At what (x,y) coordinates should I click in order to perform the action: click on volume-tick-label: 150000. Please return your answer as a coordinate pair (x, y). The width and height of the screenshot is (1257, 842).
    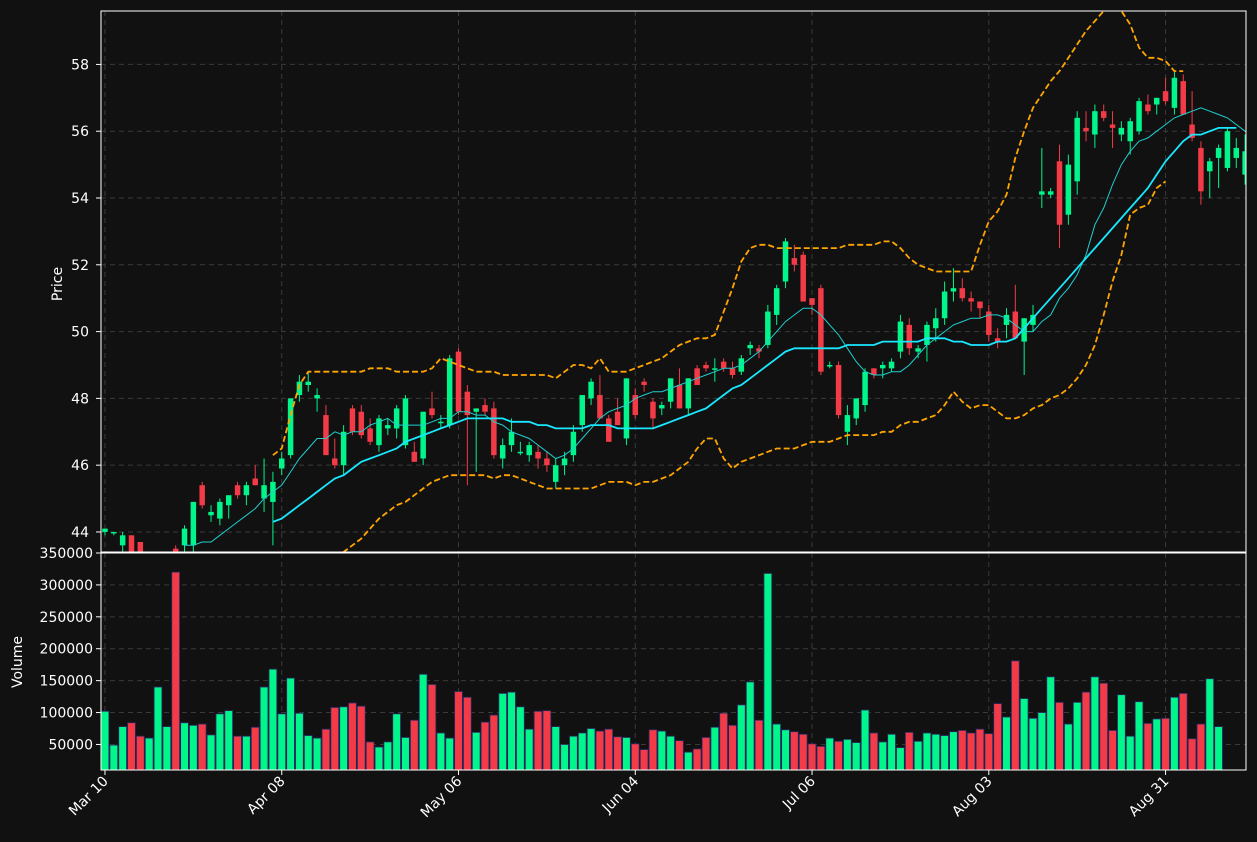
    Looking at the image, I should click on (66, 682).